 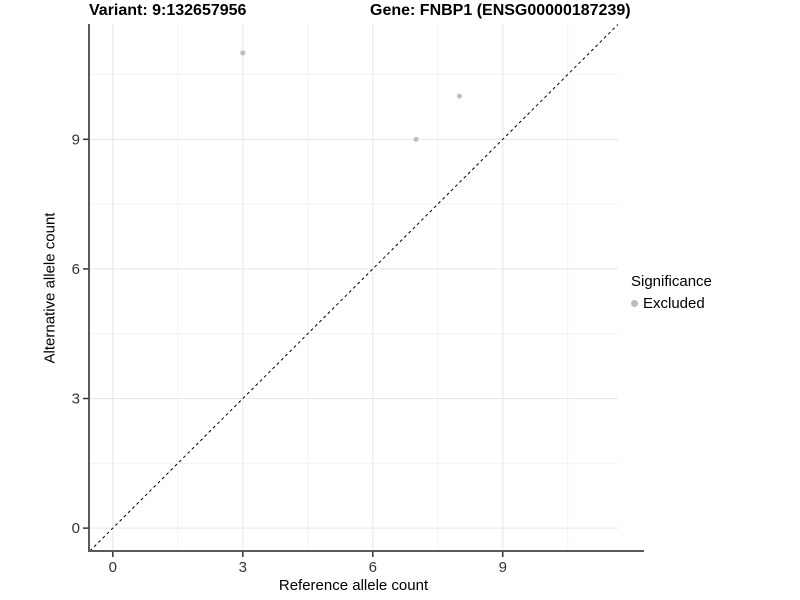 I want to click on x-axis-title: Reference allele count, so click(x=353, y=585).